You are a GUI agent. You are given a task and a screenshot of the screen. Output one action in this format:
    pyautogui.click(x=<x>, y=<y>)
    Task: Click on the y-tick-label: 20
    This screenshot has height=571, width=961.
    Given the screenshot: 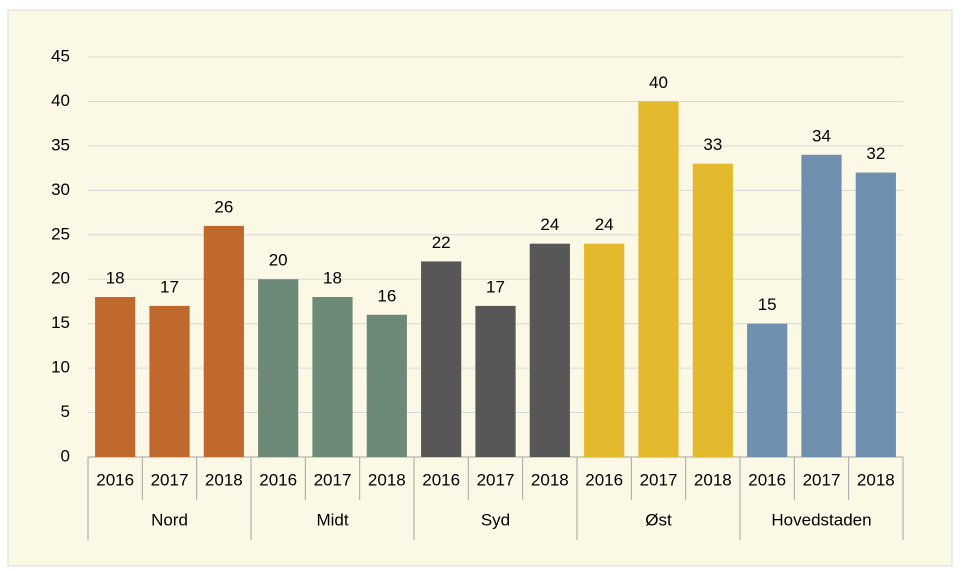 What is the action you would take?
    pyautogui.click(x=60, y=278)
    